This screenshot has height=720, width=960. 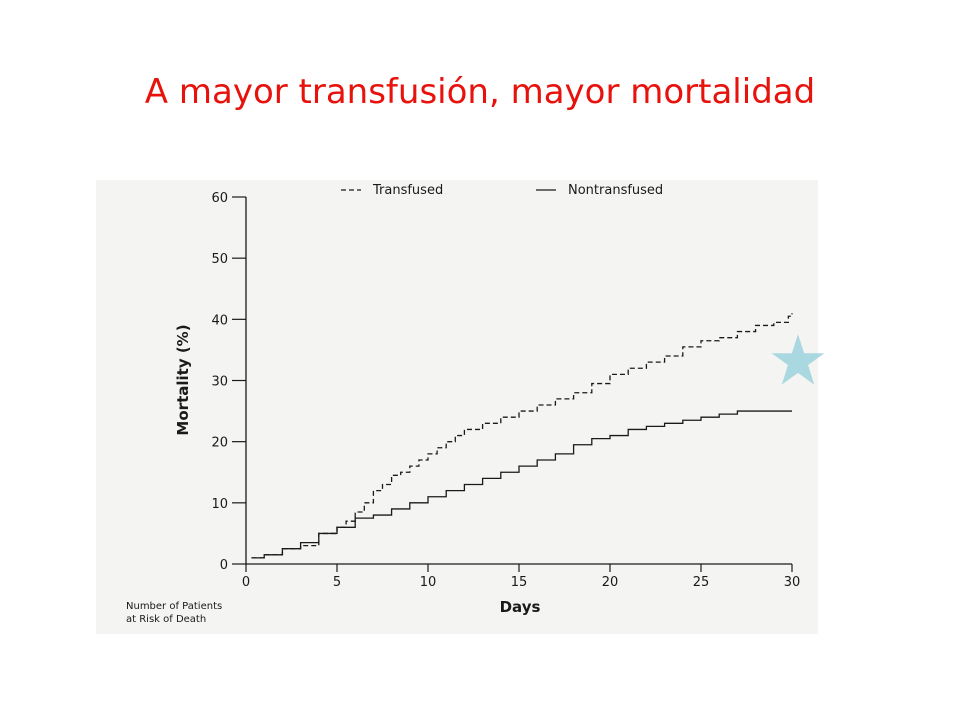 What do you see at coordinates (407, 190) in the screenshot?
I see `legend-label: Transfused` at bounding box center [407, 190].